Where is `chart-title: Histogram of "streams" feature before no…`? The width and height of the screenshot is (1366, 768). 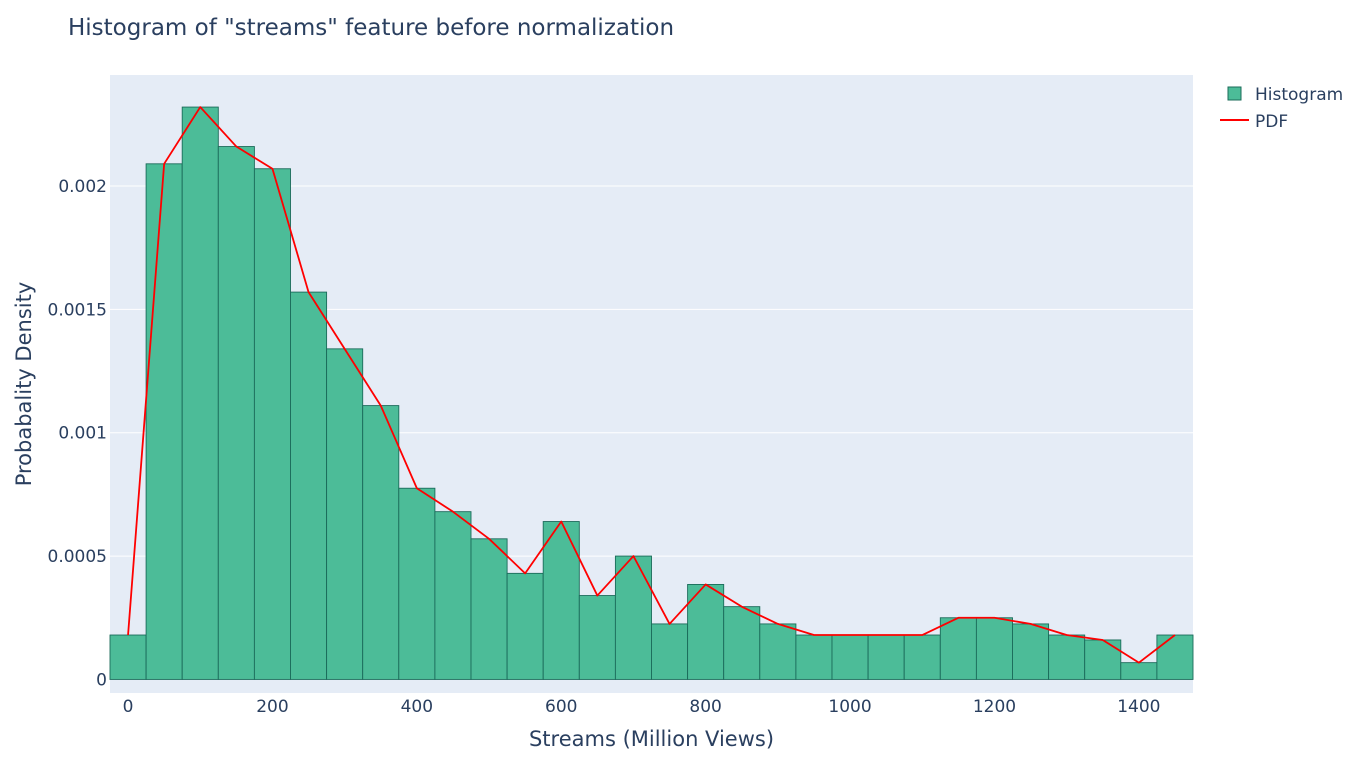 chart-title: Histogram of "streams" feature before no… is located at coordinates (371, 28).